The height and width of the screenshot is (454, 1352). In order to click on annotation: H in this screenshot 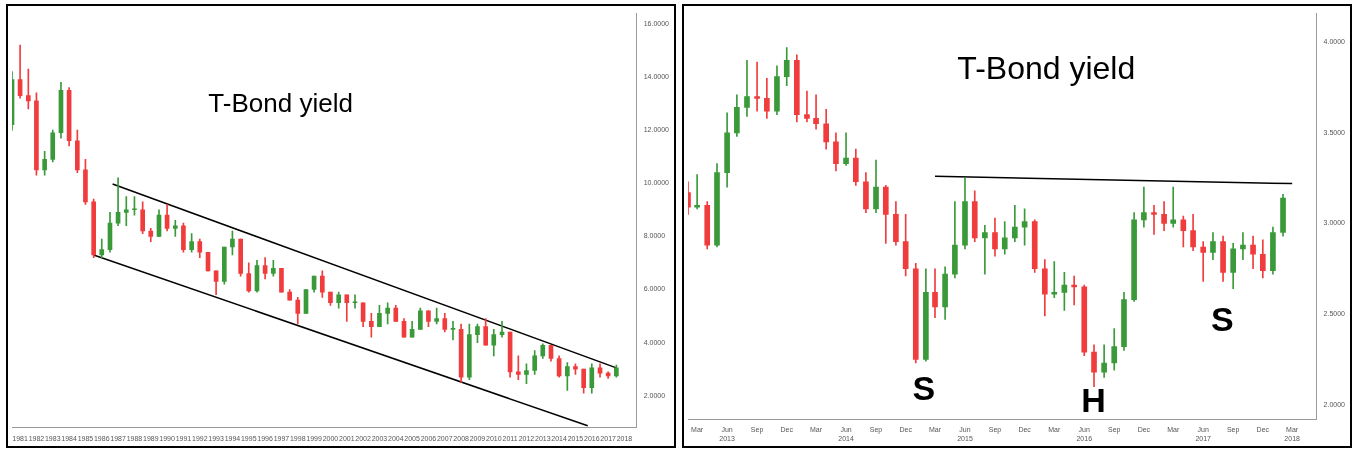, I will do `click(1093, 400)`.